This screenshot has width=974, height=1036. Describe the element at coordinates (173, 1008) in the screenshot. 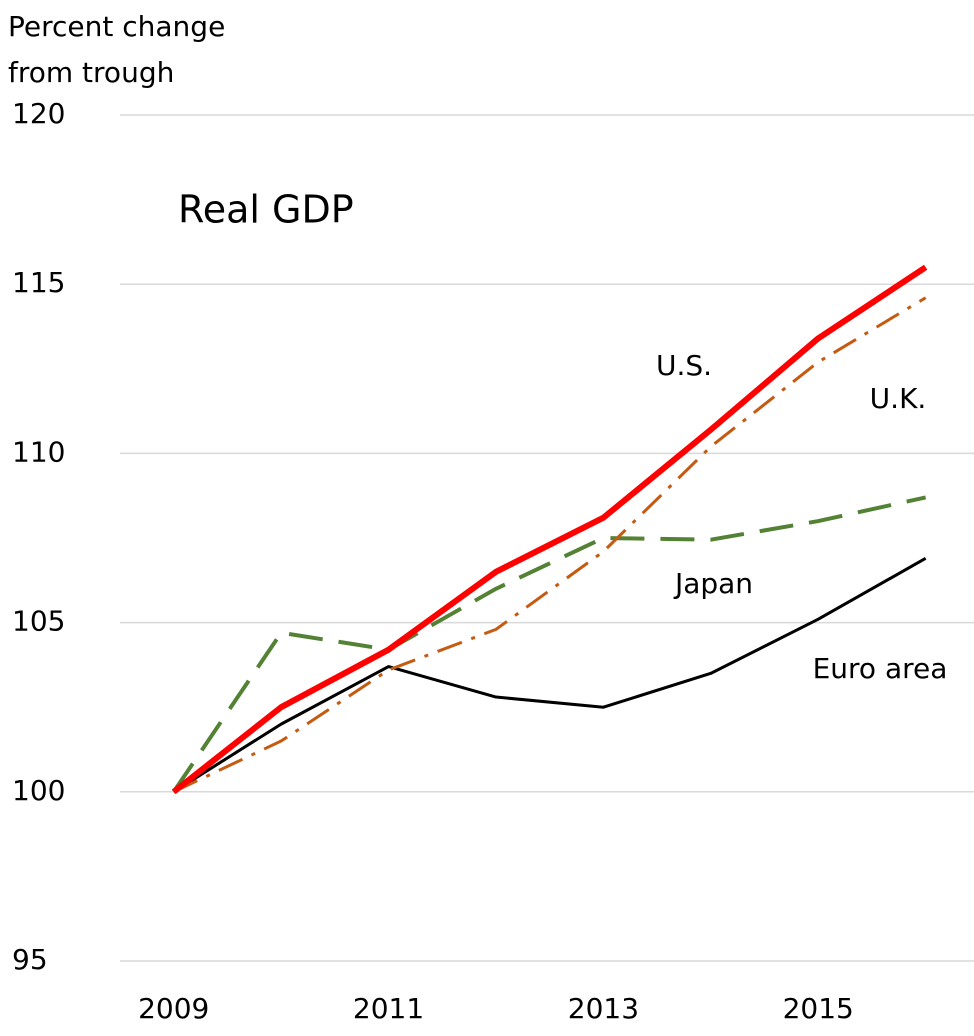

I see `x-tick-label: 2009` at that location.